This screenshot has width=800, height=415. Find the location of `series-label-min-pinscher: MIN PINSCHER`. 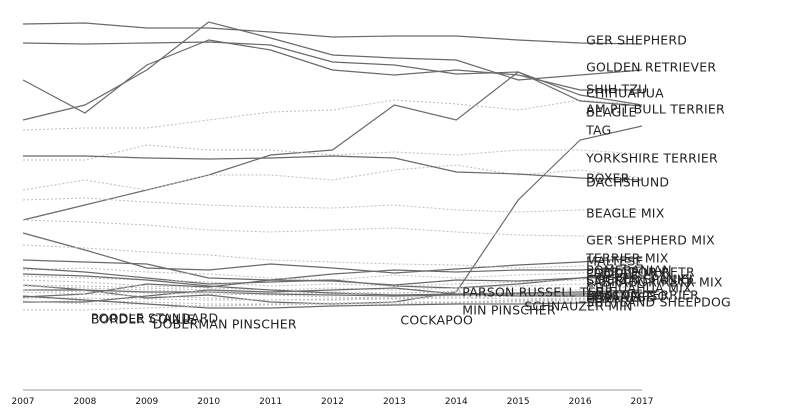

series-label-min-pinscher: MIN PINSCHER is located at coordinates (509, 310).